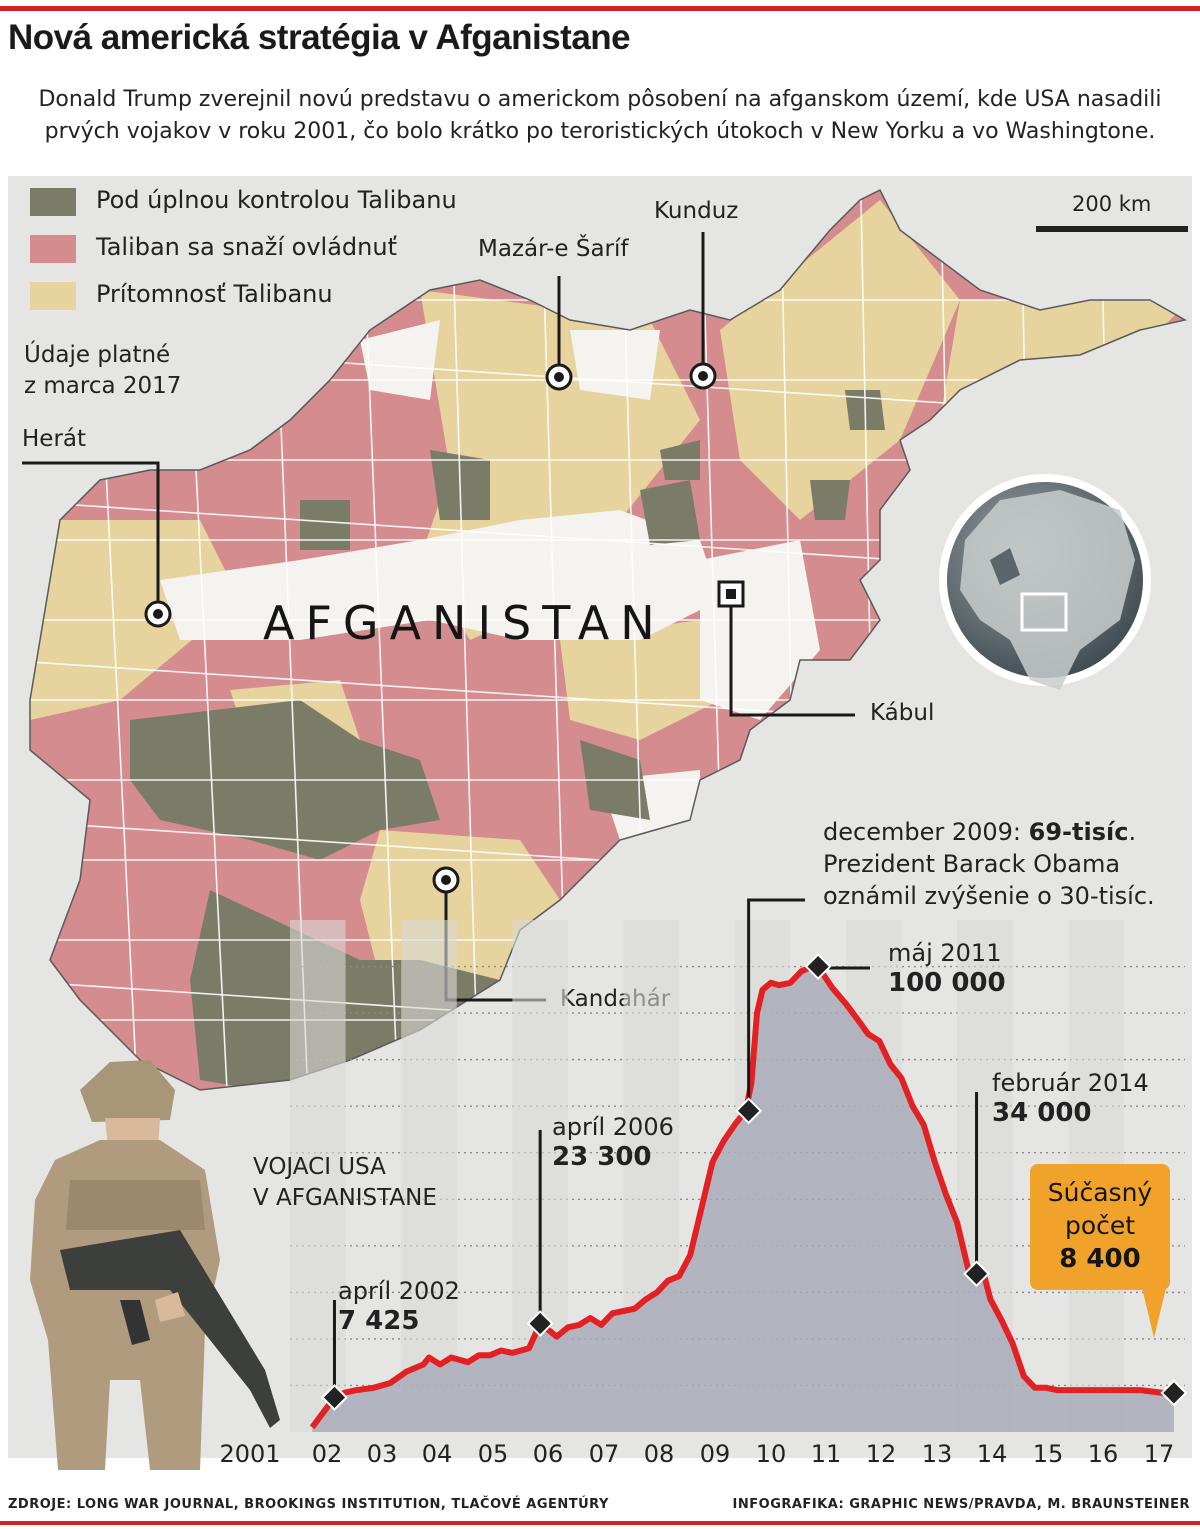 The image size is (1200, 1529). Describe the element at coordinates (826, 1454) in the screenshot. I see `x-tick-label: 11` at that location.